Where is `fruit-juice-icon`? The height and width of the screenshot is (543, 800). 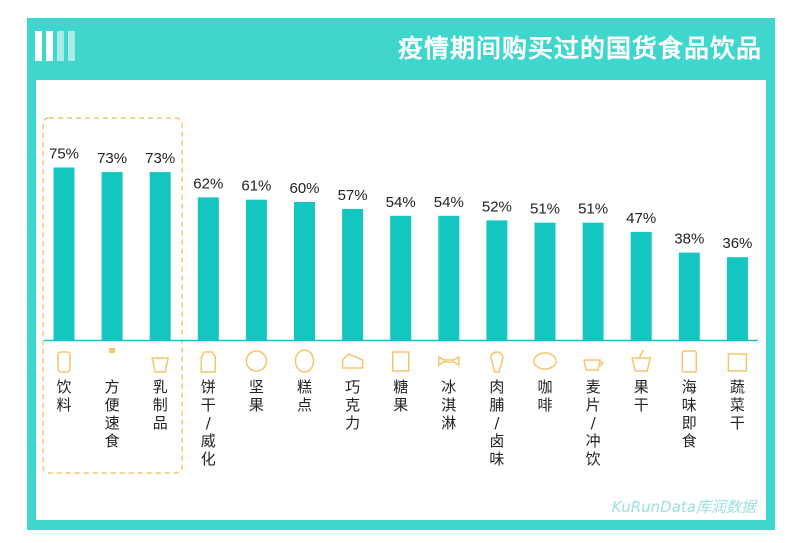 fruit-juice-icon is located at coordinates (641, 360).